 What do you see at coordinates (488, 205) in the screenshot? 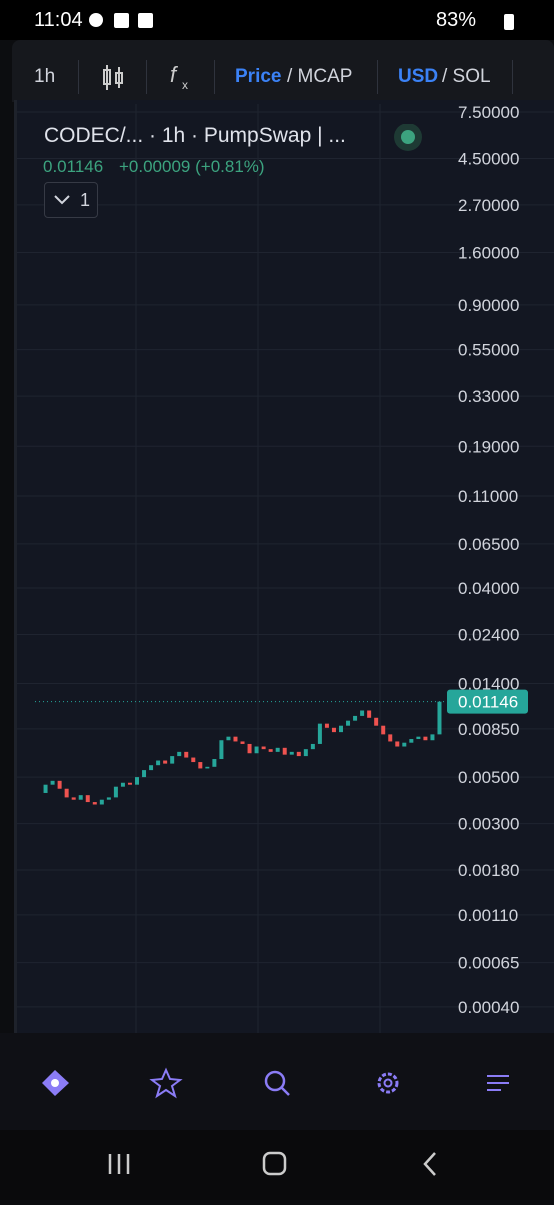
I see `y-tick-label: 2.70000` at bounding box center [488, 205].